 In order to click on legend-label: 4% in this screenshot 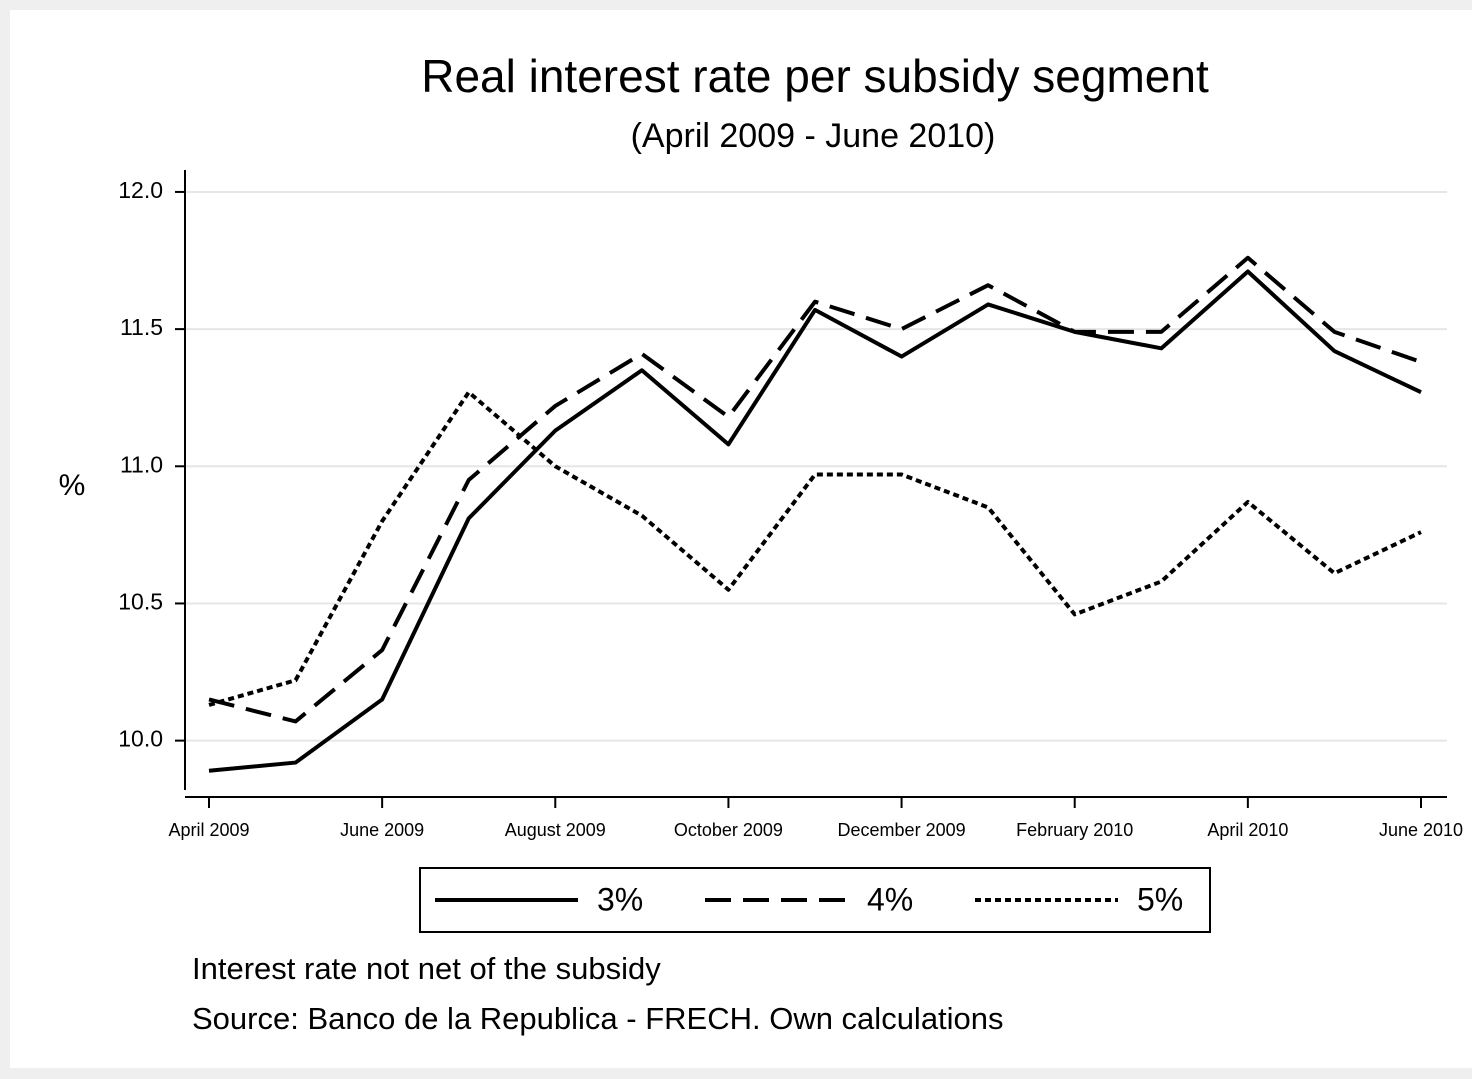, I will do `click(890, 899)`.